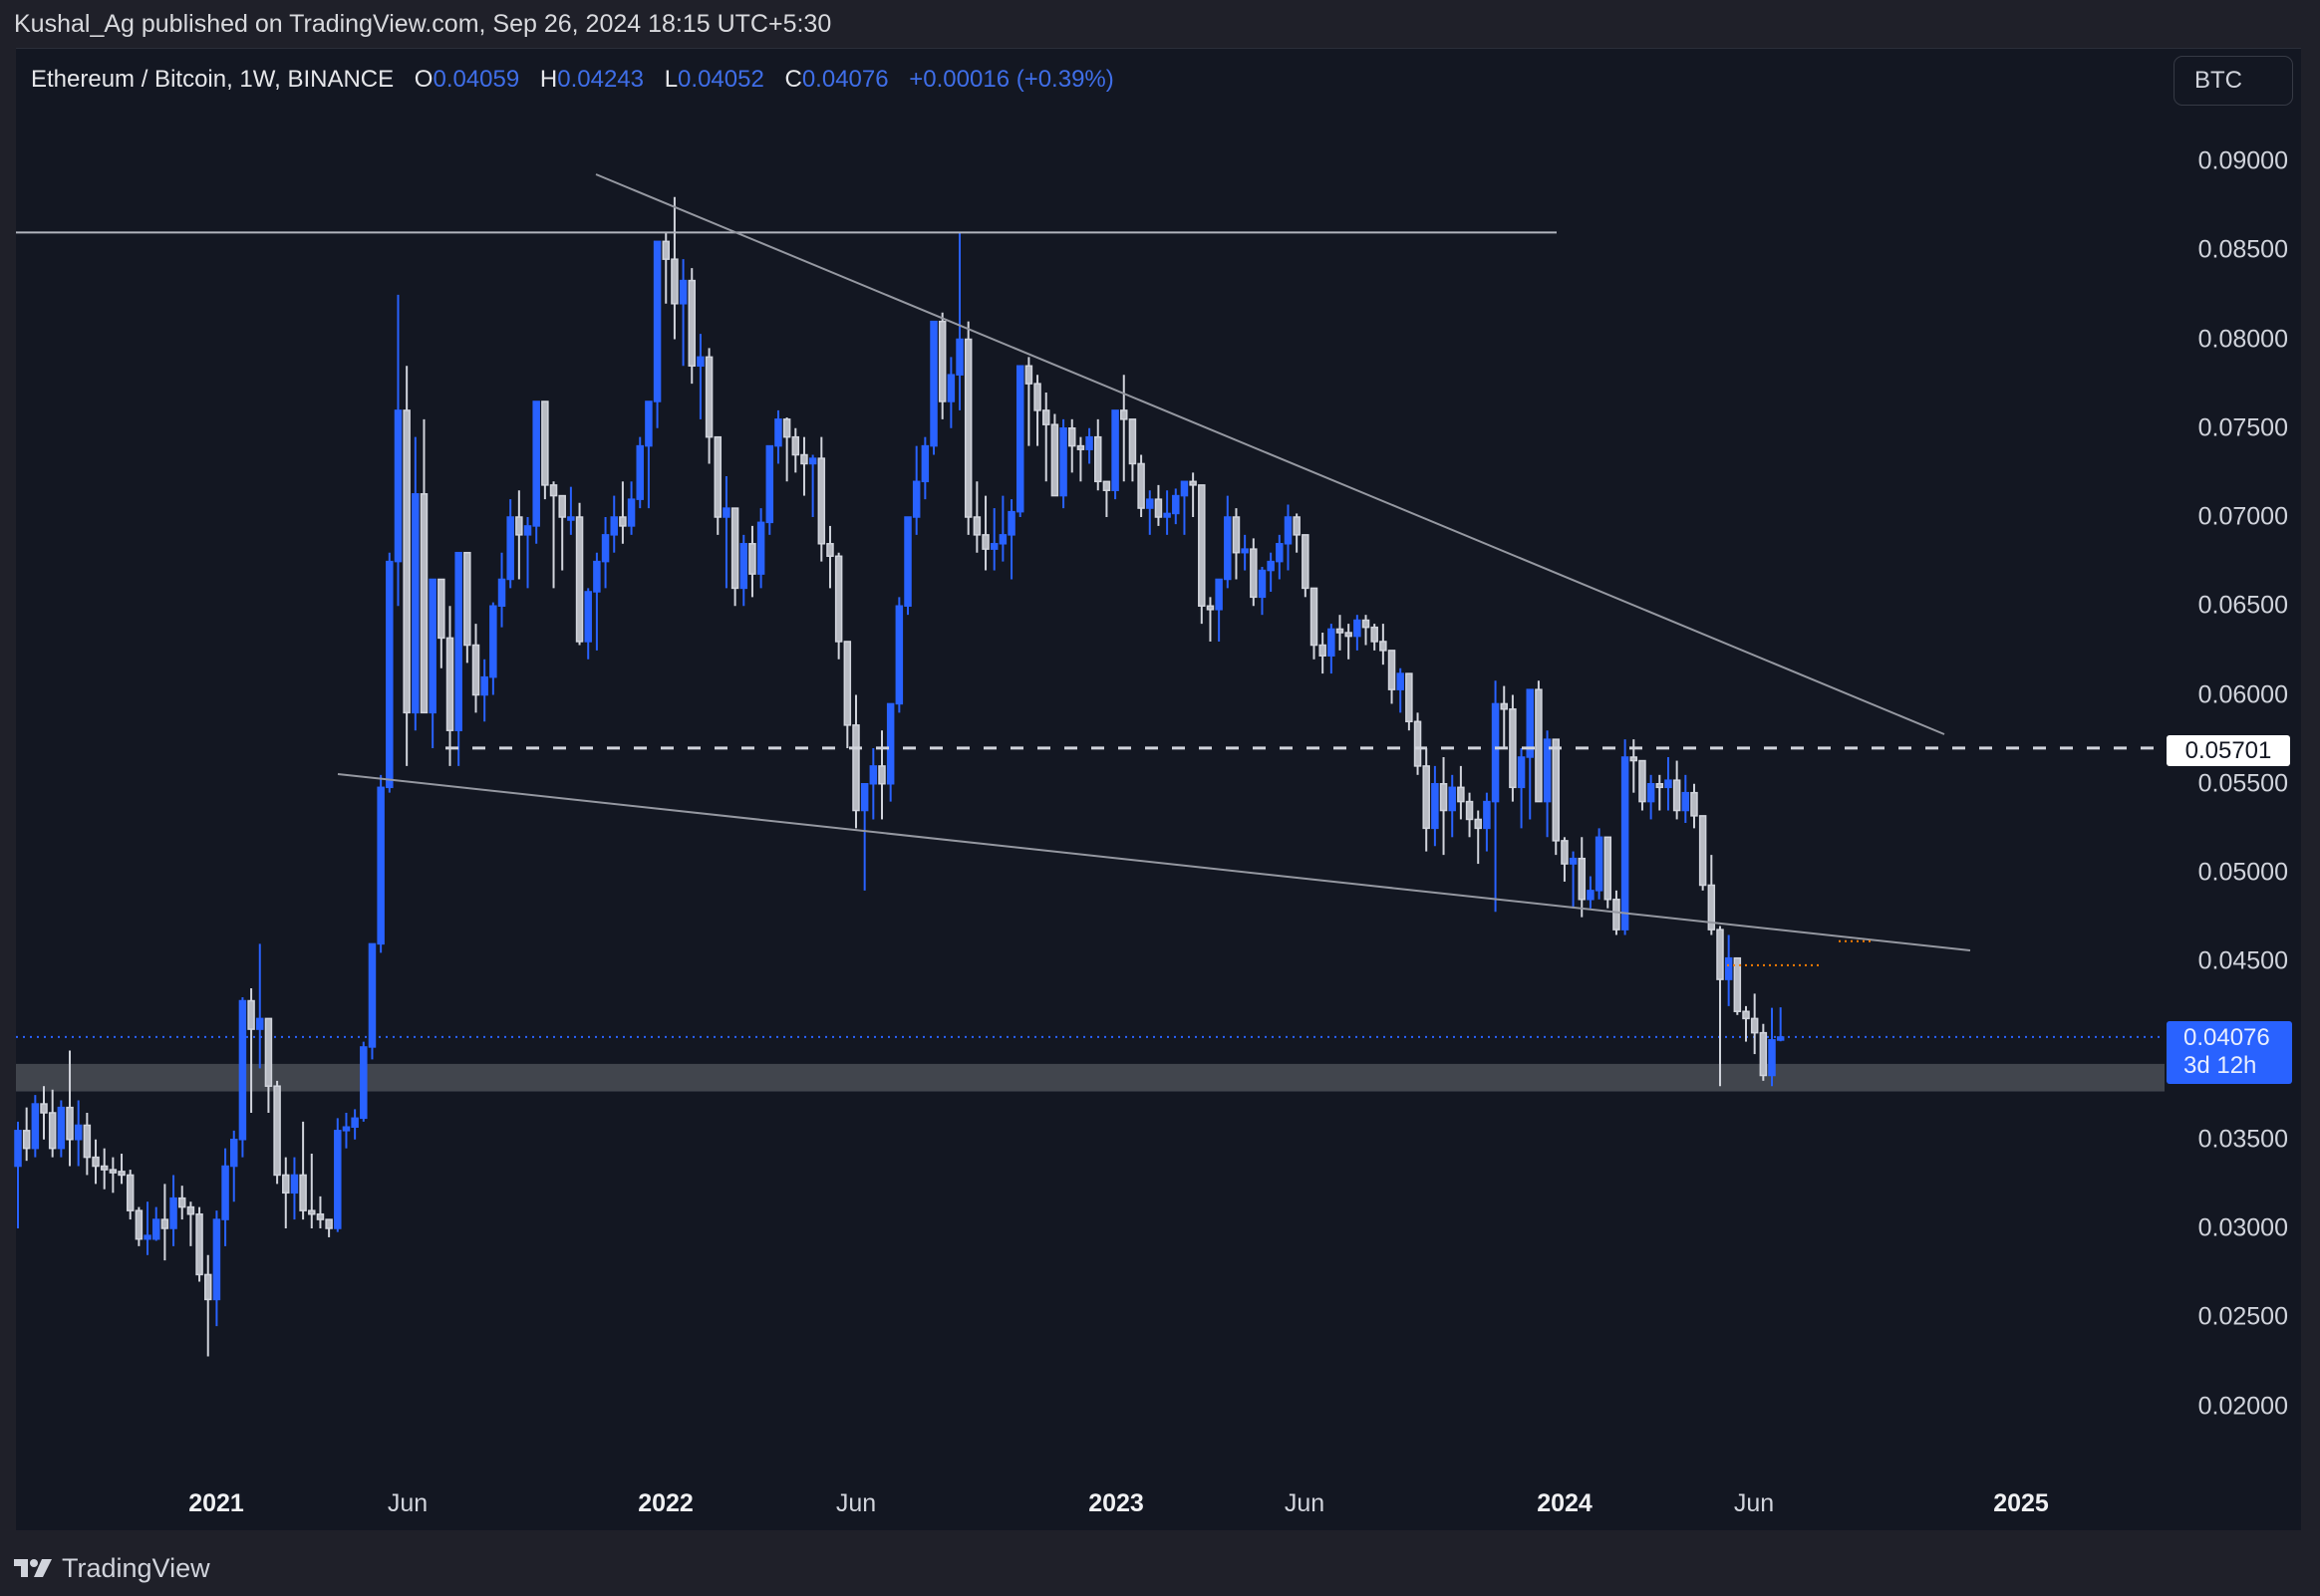 This screenshot has height=1596, width=2320. Describe the element at coordinates (845, 79) in the screenshot. I see `close-value: 0.04076` at that location.